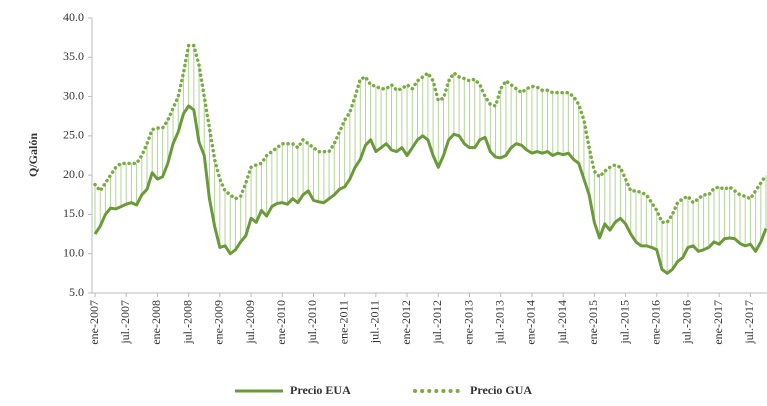 This screenshot has height=406, width=767. What do you see at coordinates (73, 17) in the screenshot?
I see `y-tick-label: 40.0` at bounding box center [73, 17].